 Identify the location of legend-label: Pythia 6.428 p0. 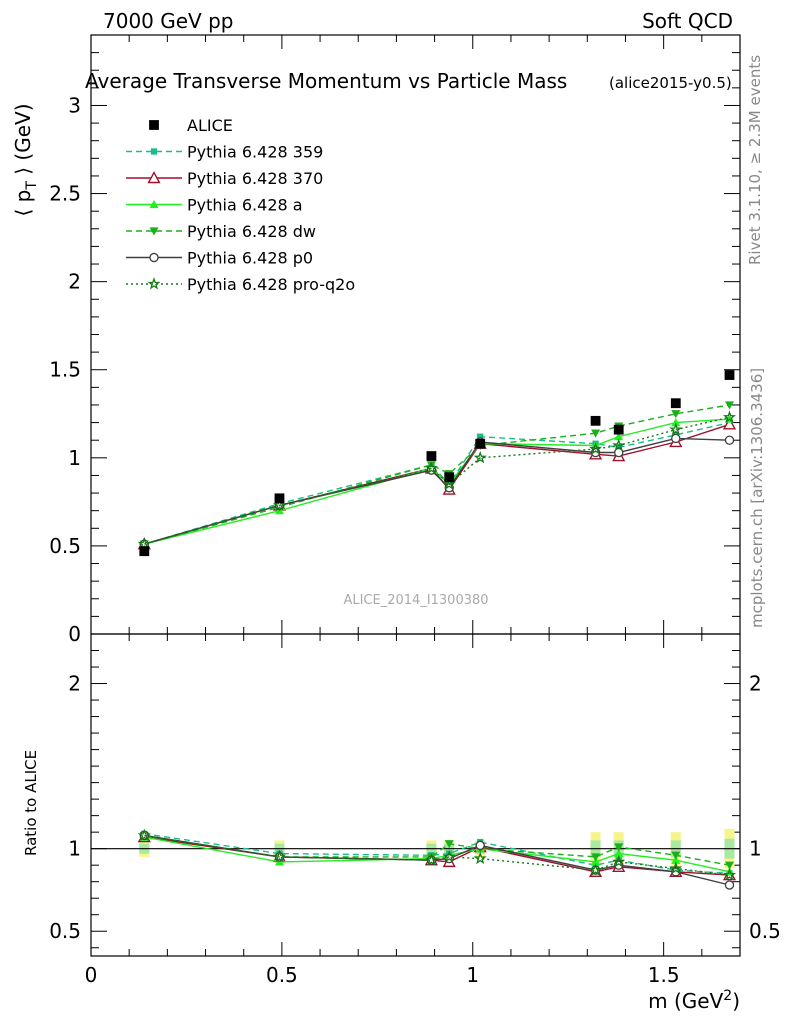
(250, 258).